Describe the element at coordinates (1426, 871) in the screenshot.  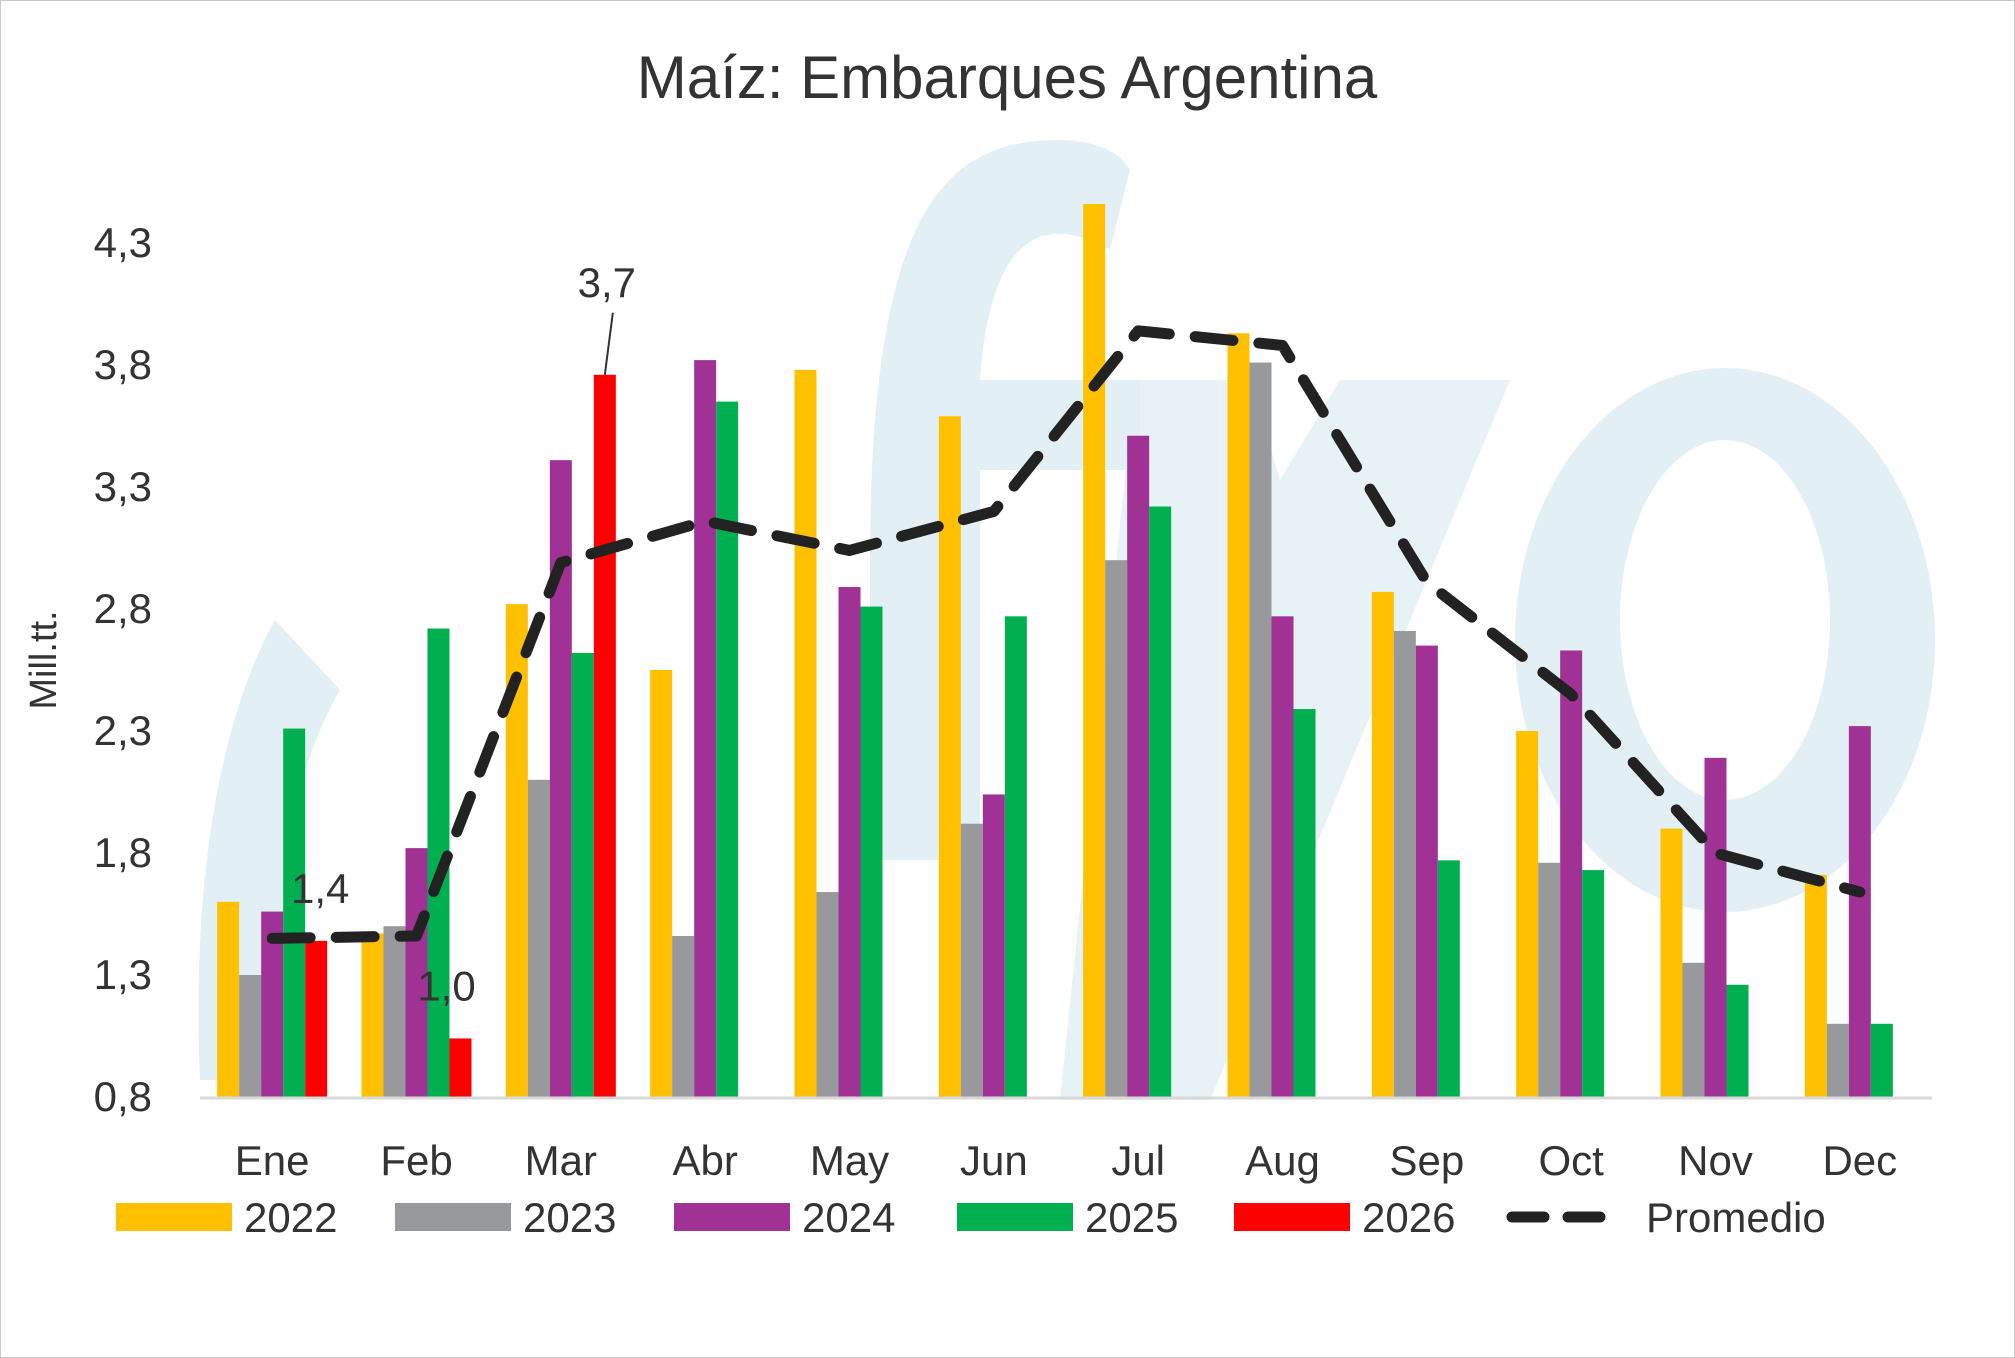
I see `bar-2024-Sep` at that location.